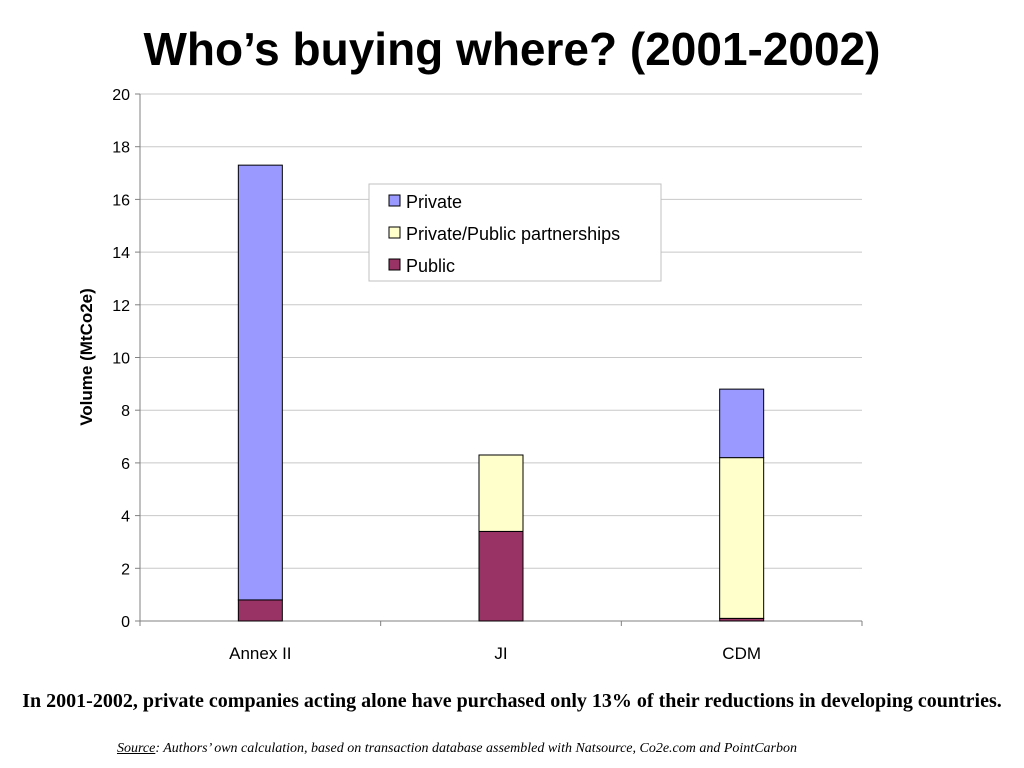 The width and height of the screenshot is (1024, 768). What do you see at coordinates (121, 148) in the screenshot?
I see `y-tick-label: 18` at bounding box center [121, 148].